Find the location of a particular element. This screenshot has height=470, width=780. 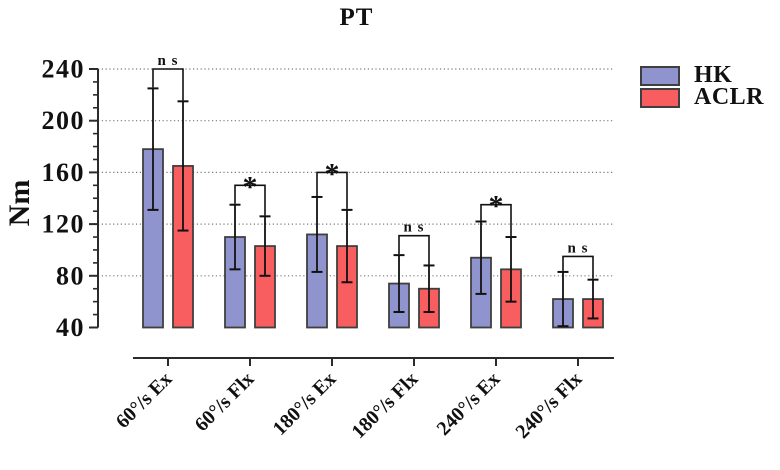

legend: HK ACLR is located at coordinates (702, 86).